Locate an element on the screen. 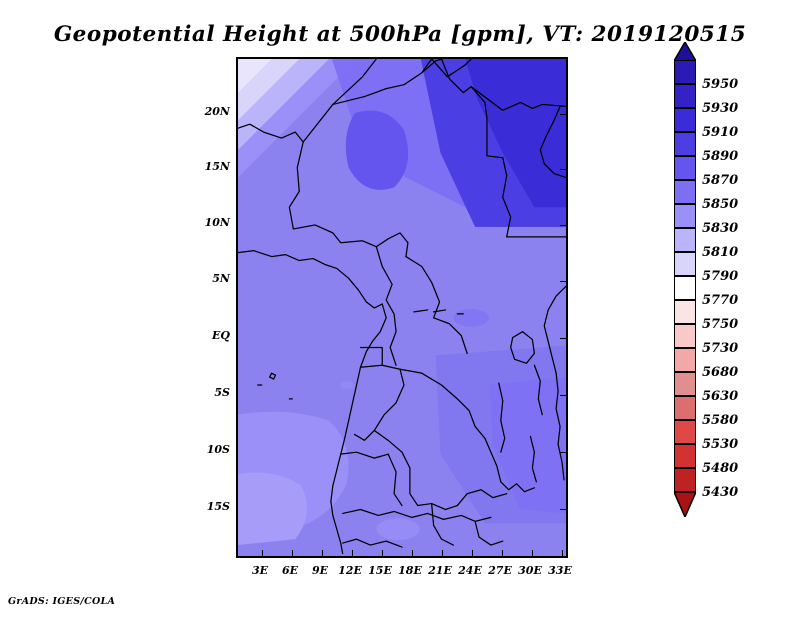  y-axis-label-5n: 5N is located at coordinates (221, 278).